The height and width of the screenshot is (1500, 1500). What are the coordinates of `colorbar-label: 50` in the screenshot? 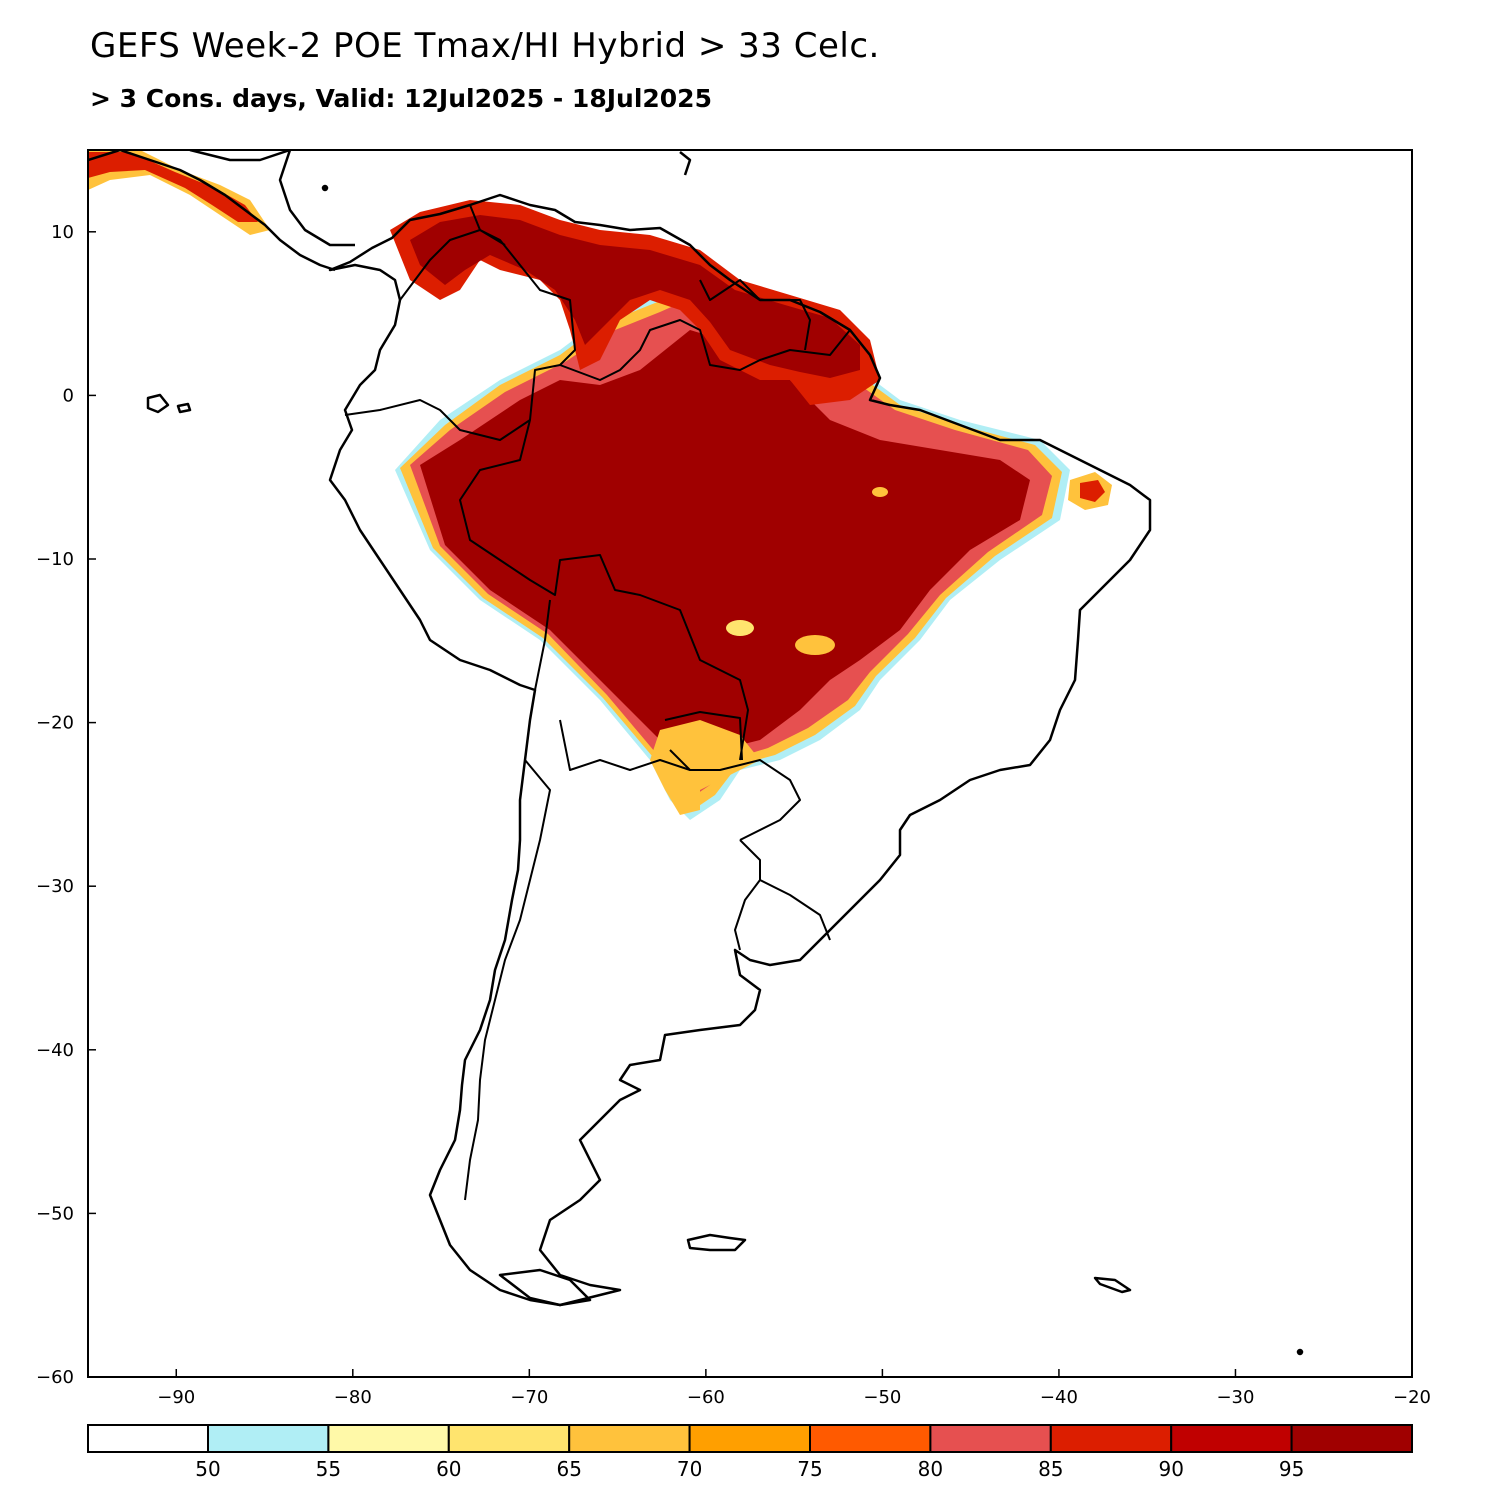 It's located at (207, 1469).